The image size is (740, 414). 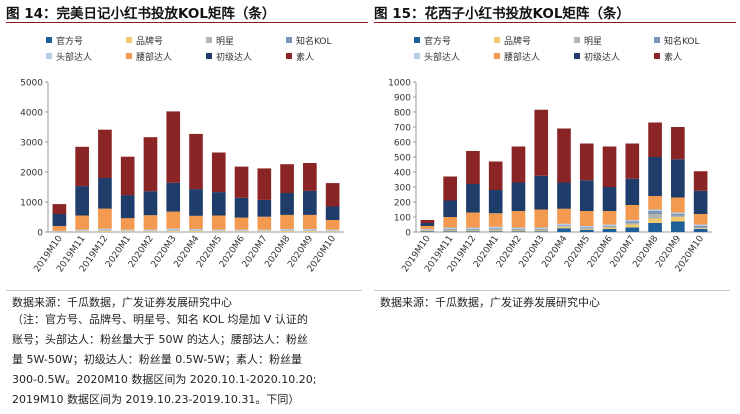 What do you see at coordinates (490, 302) in the screenshot?
I see `data-source-right: 数据来源：千瓜数据，广发证券发展研究中心` at bounding box center [490, 302].